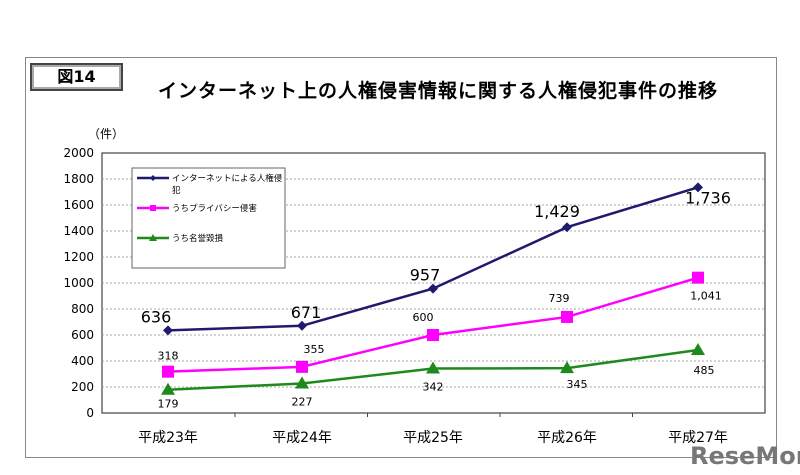 The width and height of the screenshot is (800, 475). What do you see at coordinates (168, 404) in the screenshot?
I see `data-label: 179` at bounding box center [168, 404].